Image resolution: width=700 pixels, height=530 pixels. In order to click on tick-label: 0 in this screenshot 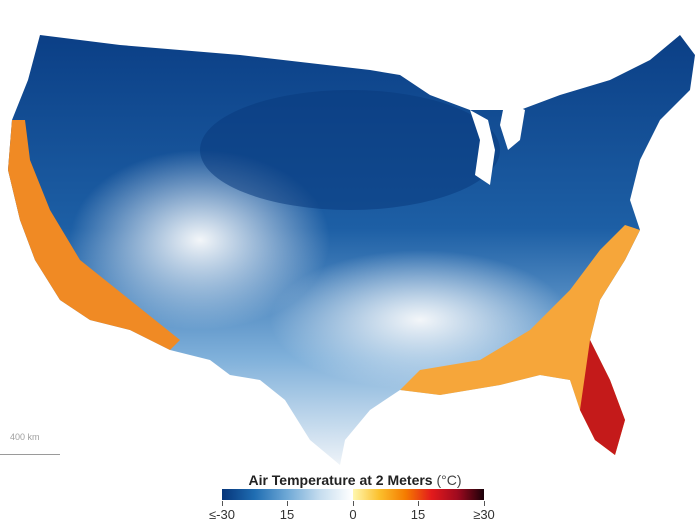, I will do `click(353, 514)`.